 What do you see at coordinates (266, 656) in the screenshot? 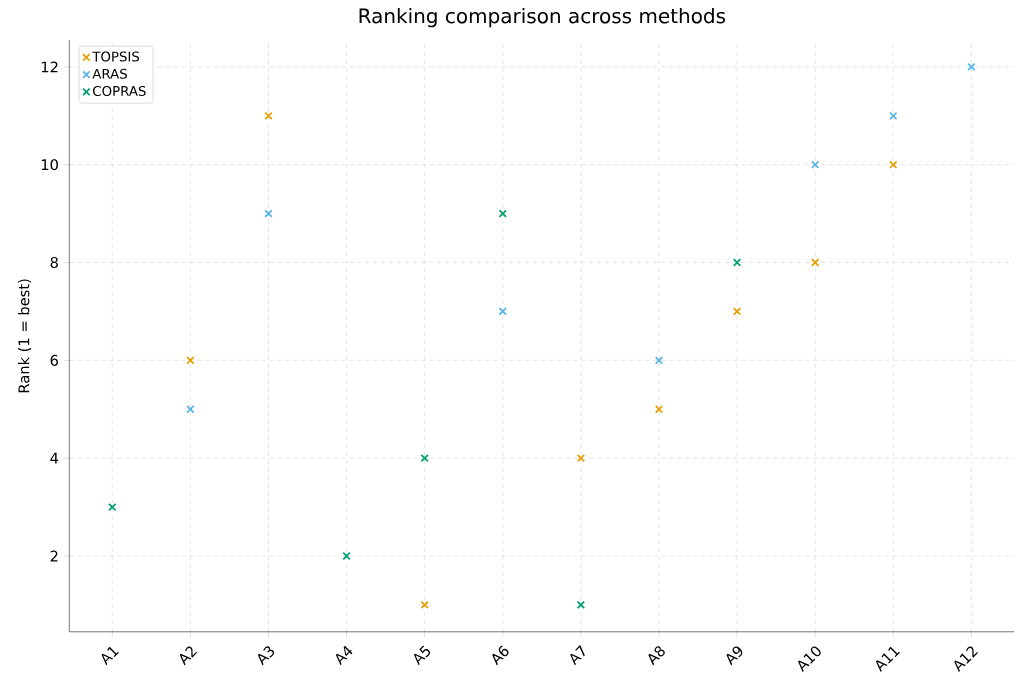
I see `x-tick-label: A3` at bounding box center [266, 656].